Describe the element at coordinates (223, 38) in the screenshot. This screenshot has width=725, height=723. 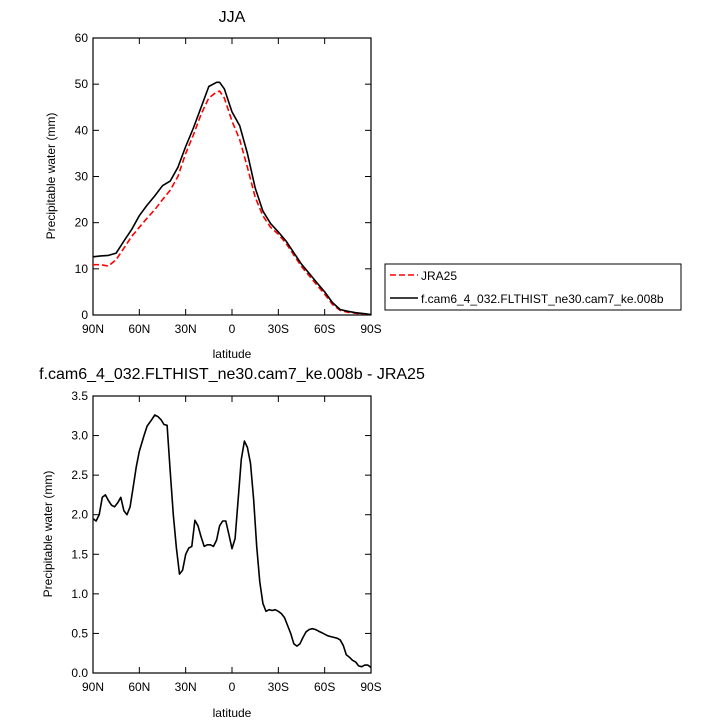
I see `y-tick: 60` at that location.